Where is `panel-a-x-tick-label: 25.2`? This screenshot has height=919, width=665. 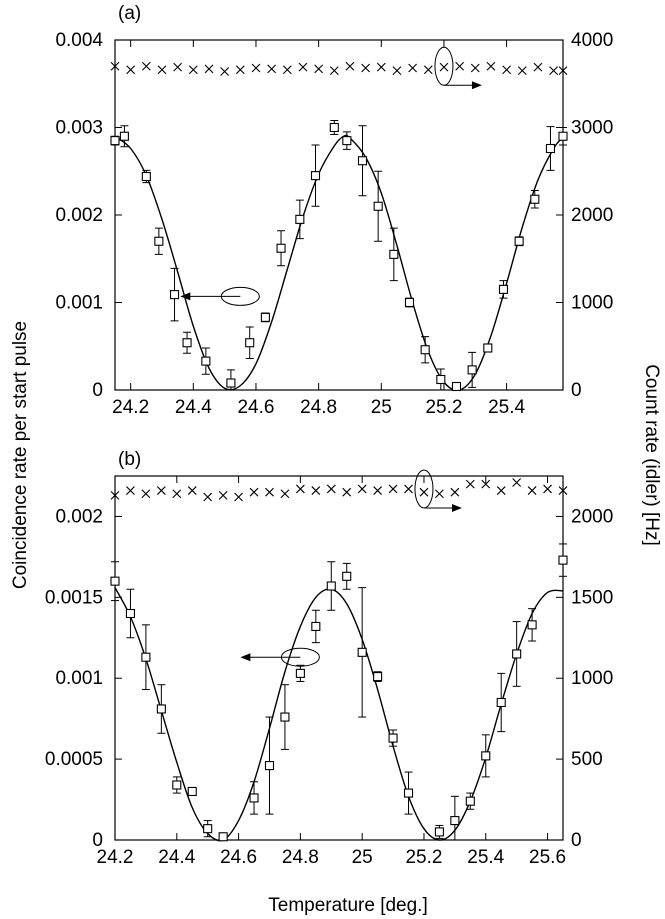 panel-a-x-tick-label: 25.2 is located at coordinates (443, 407).